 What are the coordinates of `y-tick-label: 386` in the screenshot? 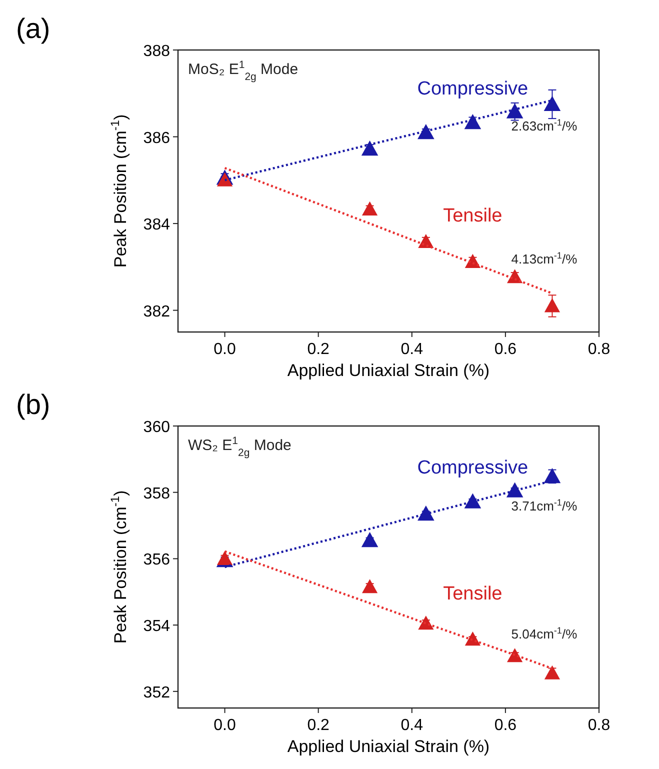 It's located at (156, 138).